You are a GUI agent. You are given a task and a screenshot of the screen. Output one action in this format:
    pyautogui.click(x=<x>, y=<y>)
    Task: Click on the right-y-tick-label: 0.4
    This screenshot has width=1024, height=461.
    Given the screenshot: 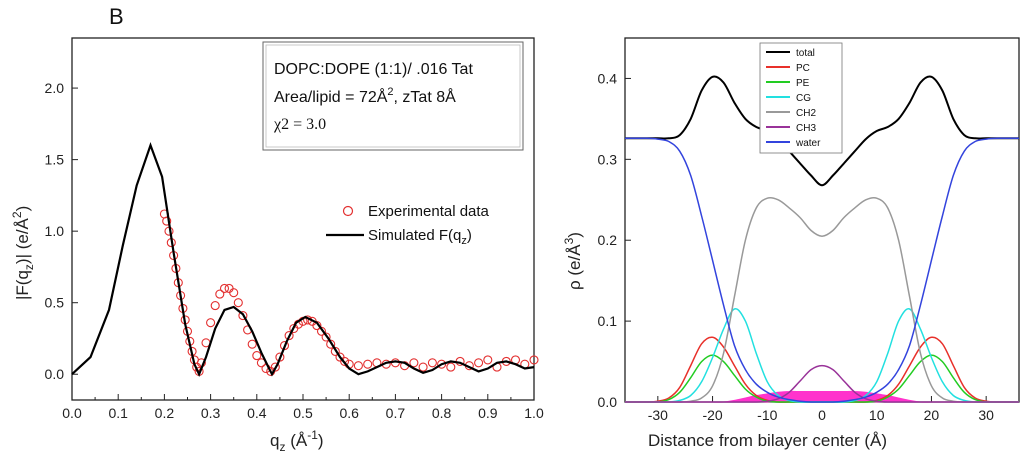 What is the action you would take?
    pyautogui.click(x=608, y=78)
    